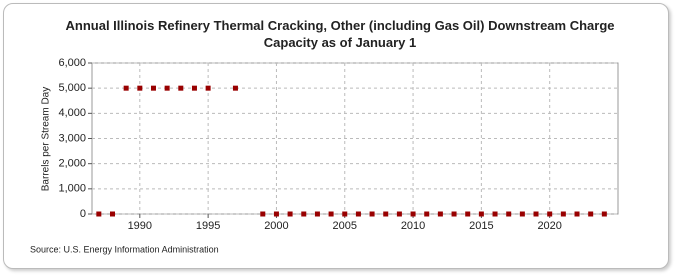 The image size is (675, 275). Describe the element at coordinates (72, 88) in the screenshot. I see `y-tick-label: 5,000` at that location.